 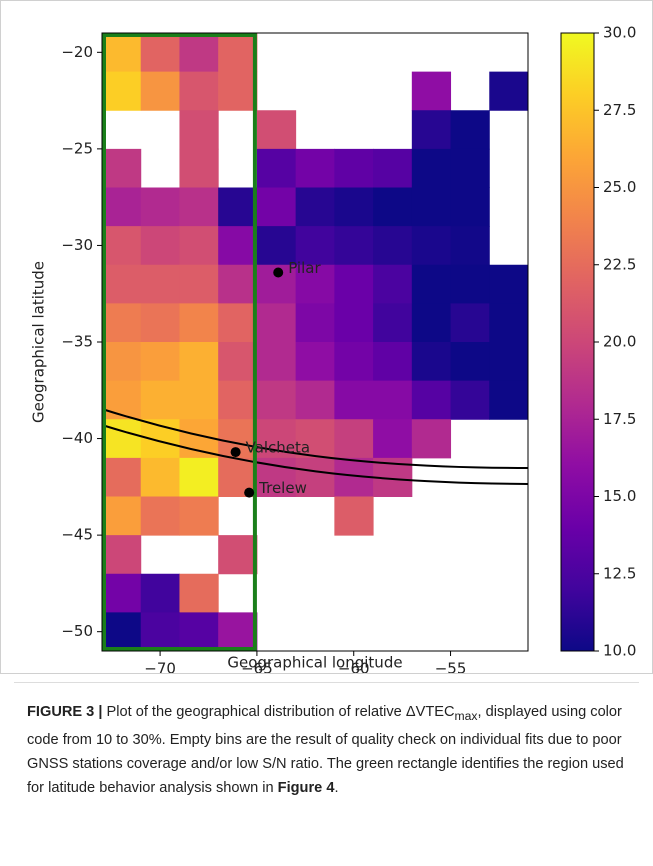 What do you see at coordinates (619, 33) in the screenshot?
I see `colorbar-tick-label: 30.0` at bounding box center [619, 33].